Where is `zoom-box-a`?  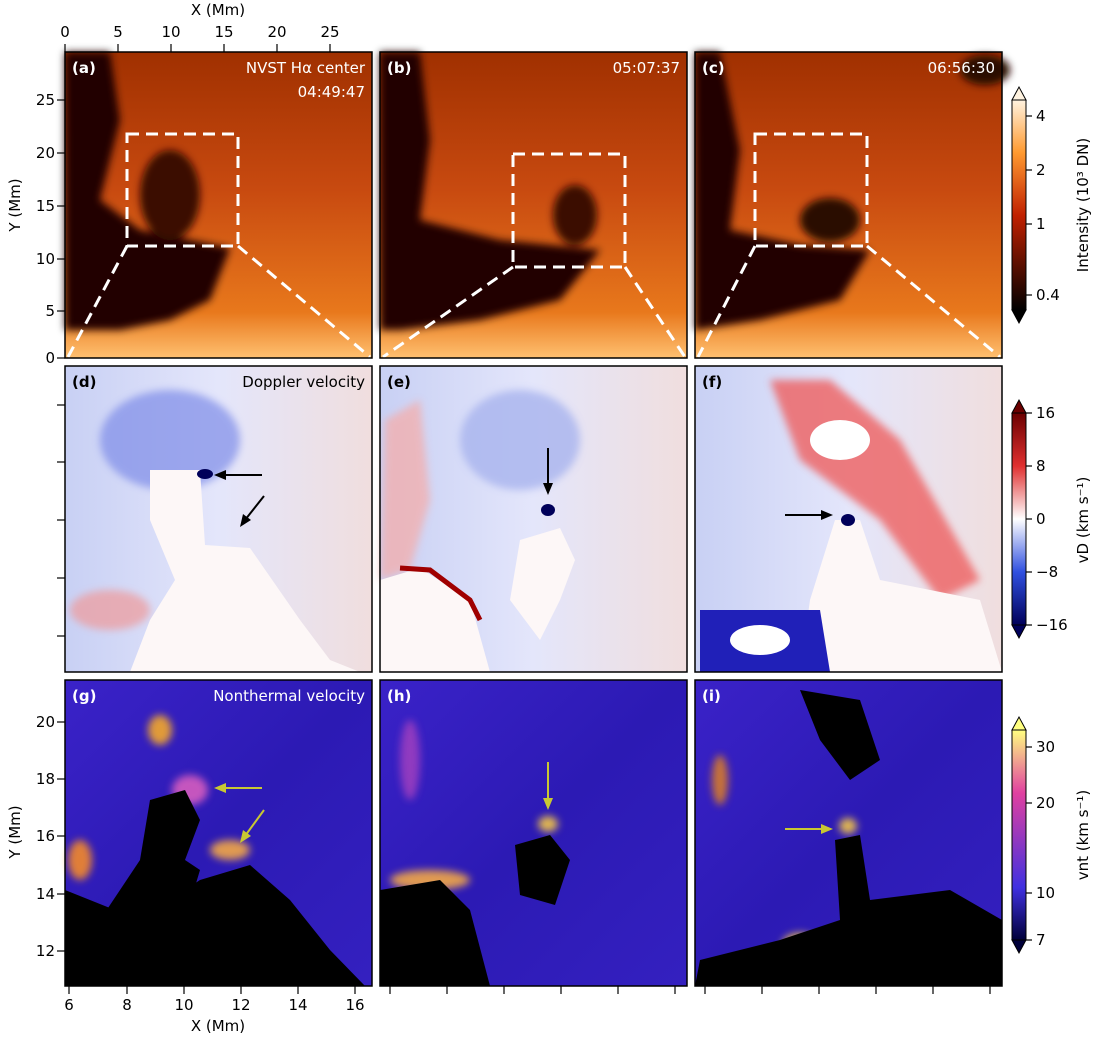 zoom-box-a is located at coordinates (182, 190).